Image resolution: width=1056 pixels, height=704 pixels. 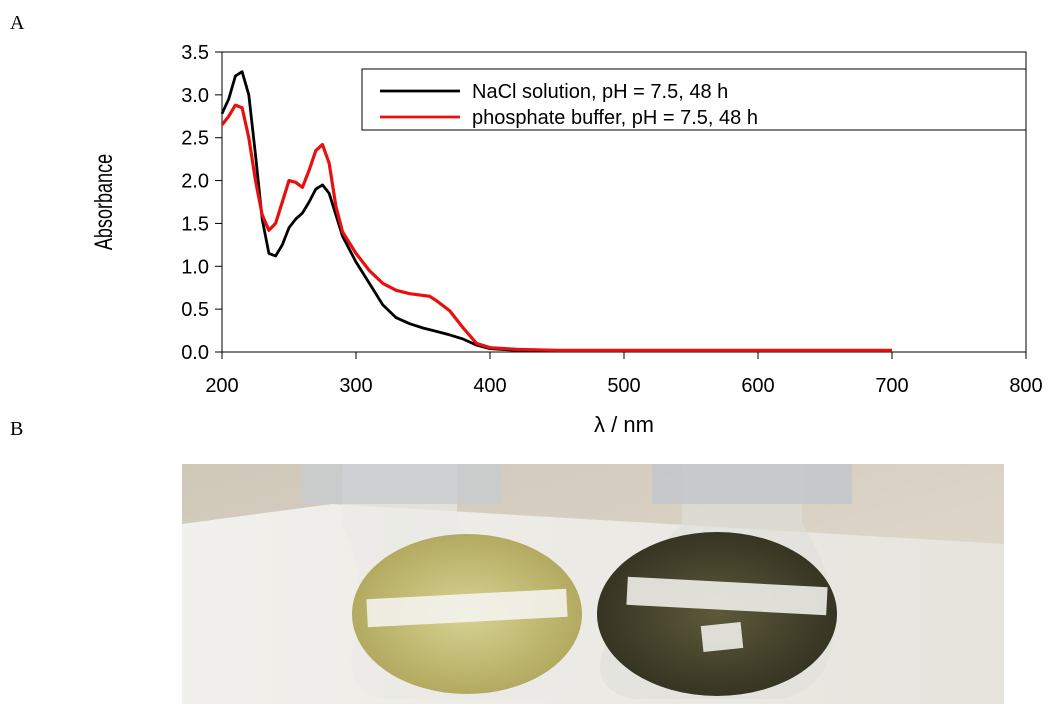 I want to click on x-tick-label: 800, so click(x=1025, y=386).